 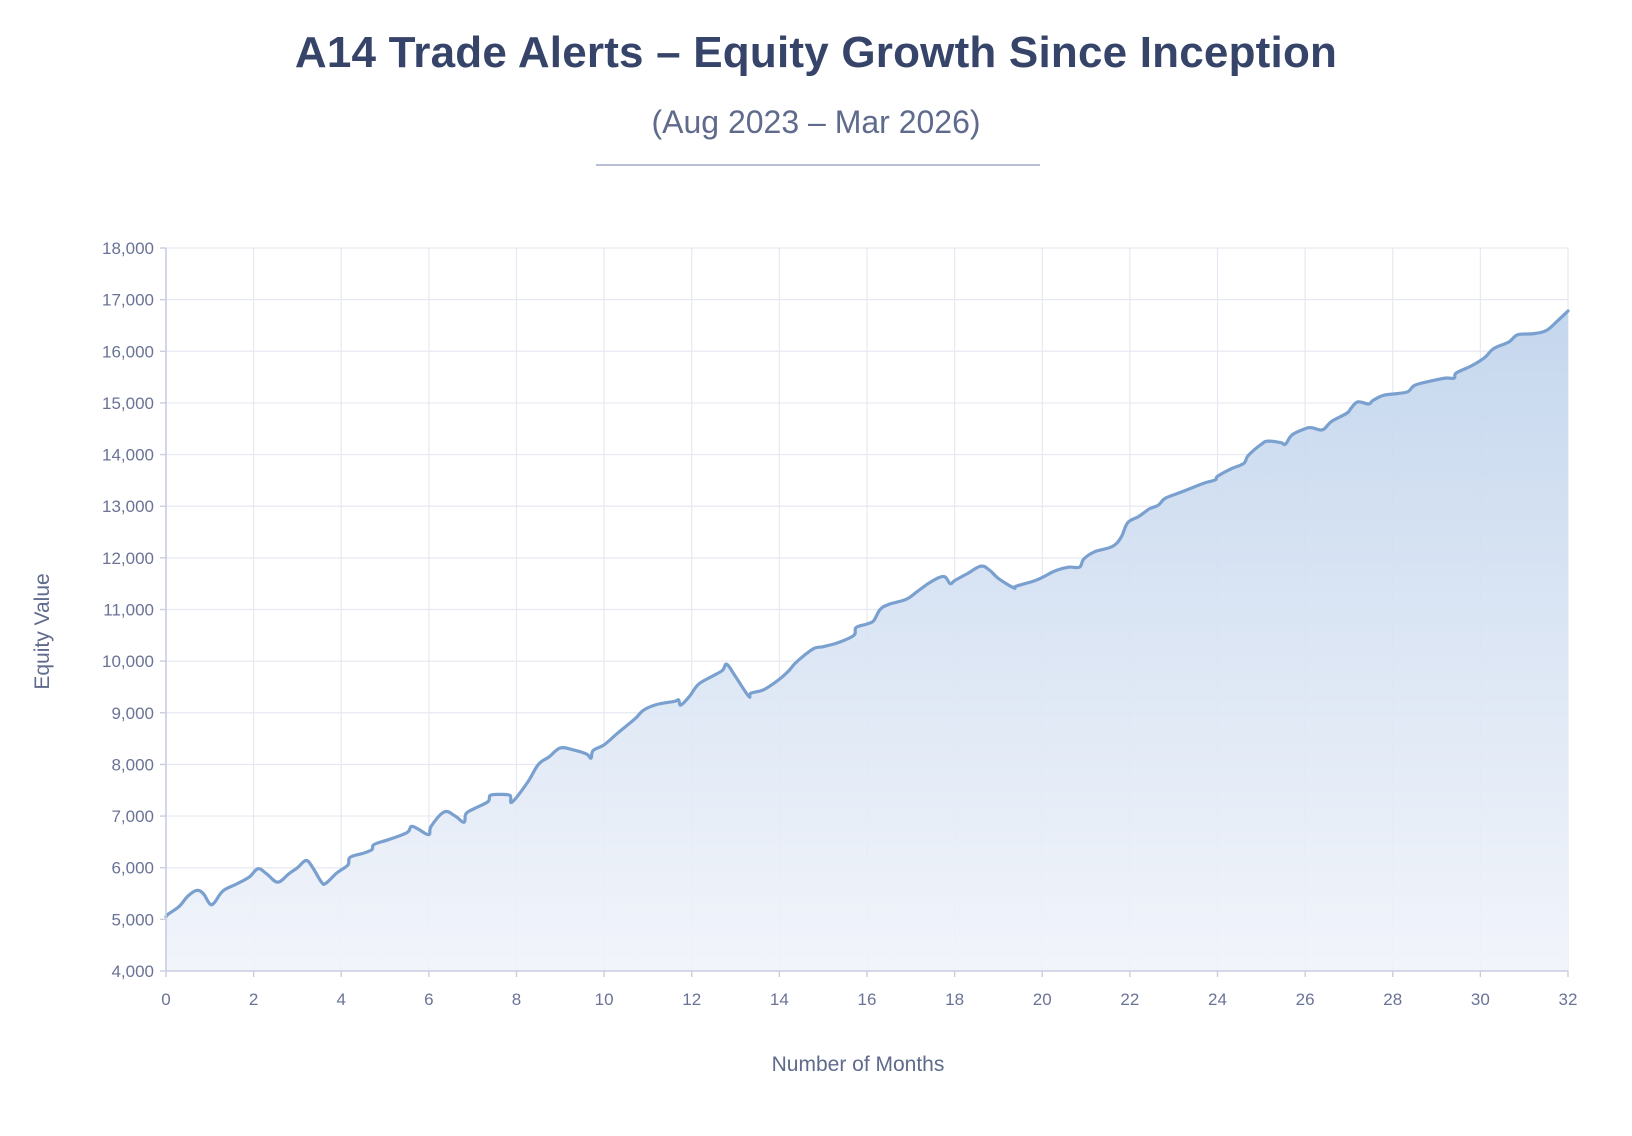 I want to click on y-tick-label: 16,000, so click(x=128, y=351).